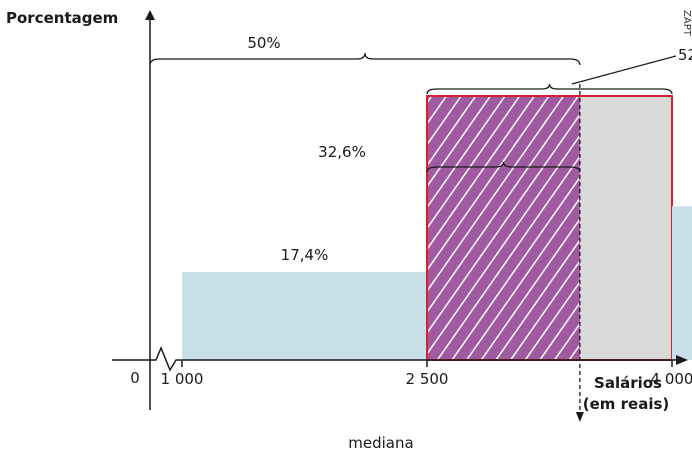  Describe the element at coordinates (686, 23) in the screenshot. I see `credit-label: ZAPT` at that location.